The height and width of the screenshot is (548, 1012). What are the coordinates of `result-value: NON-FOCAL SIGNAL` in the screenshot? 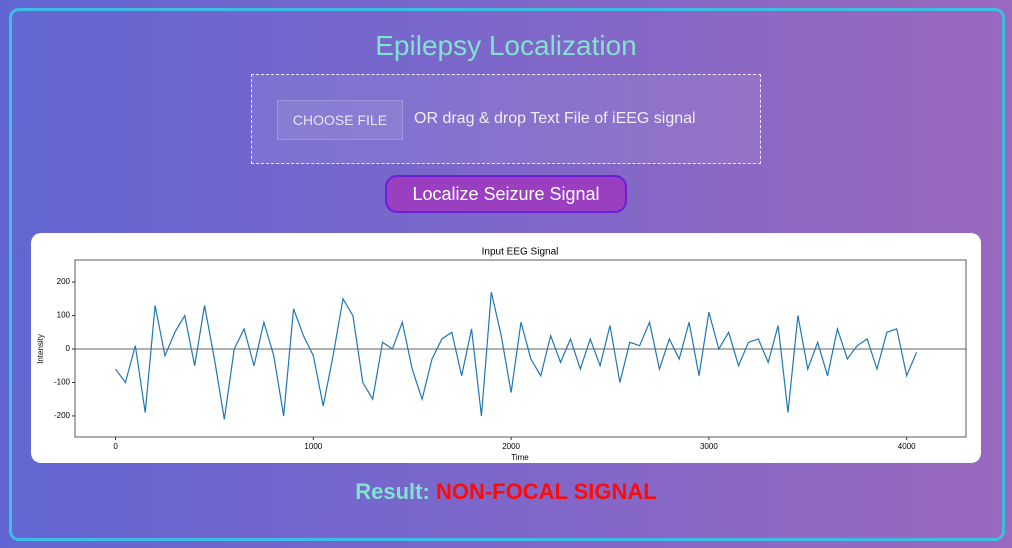 It's located at (546, 491).